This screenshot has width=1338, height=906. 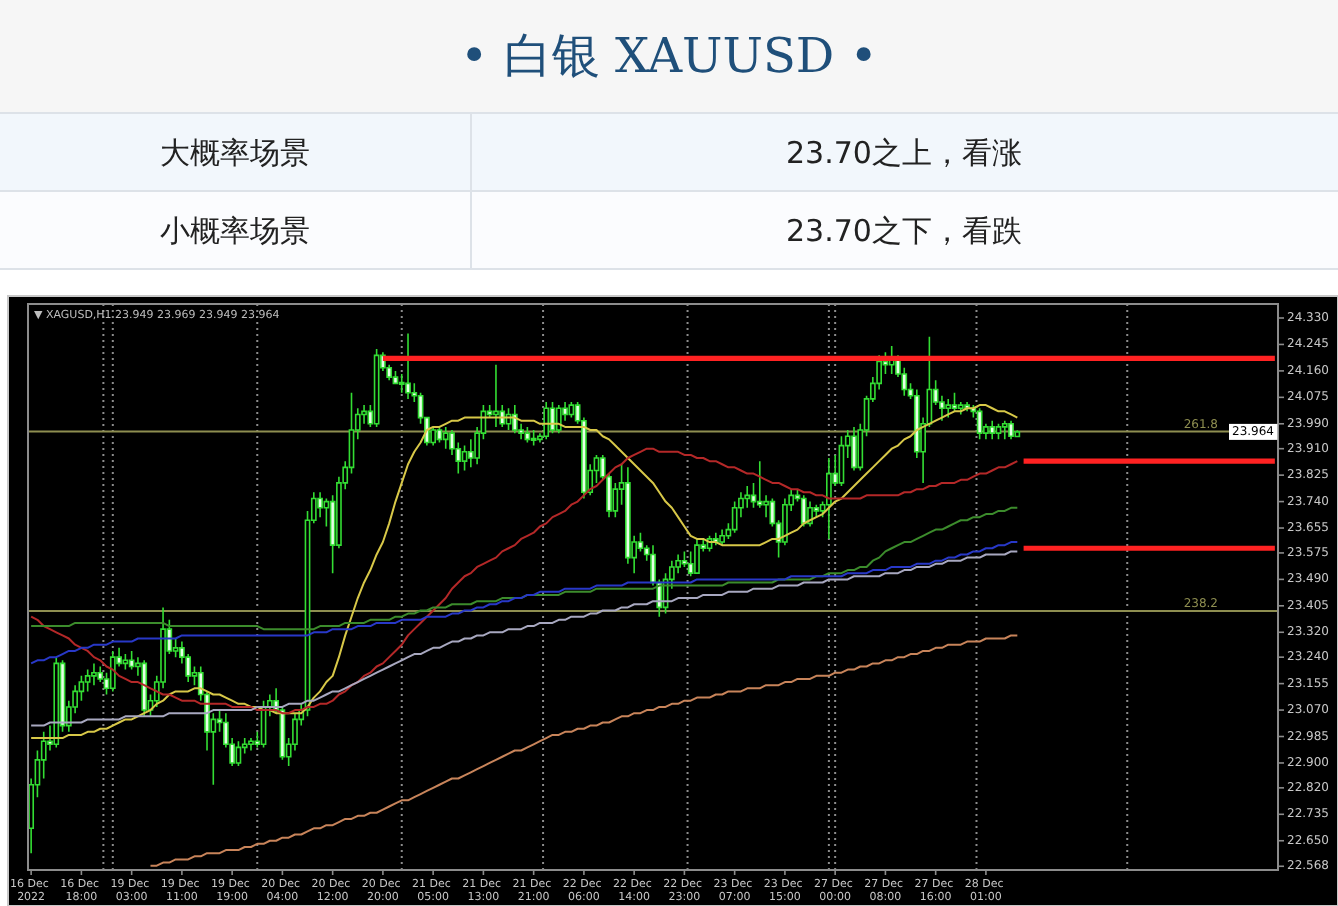 I want to click on text: • 白银 XAUUSD •, so click(x=669, y=56).